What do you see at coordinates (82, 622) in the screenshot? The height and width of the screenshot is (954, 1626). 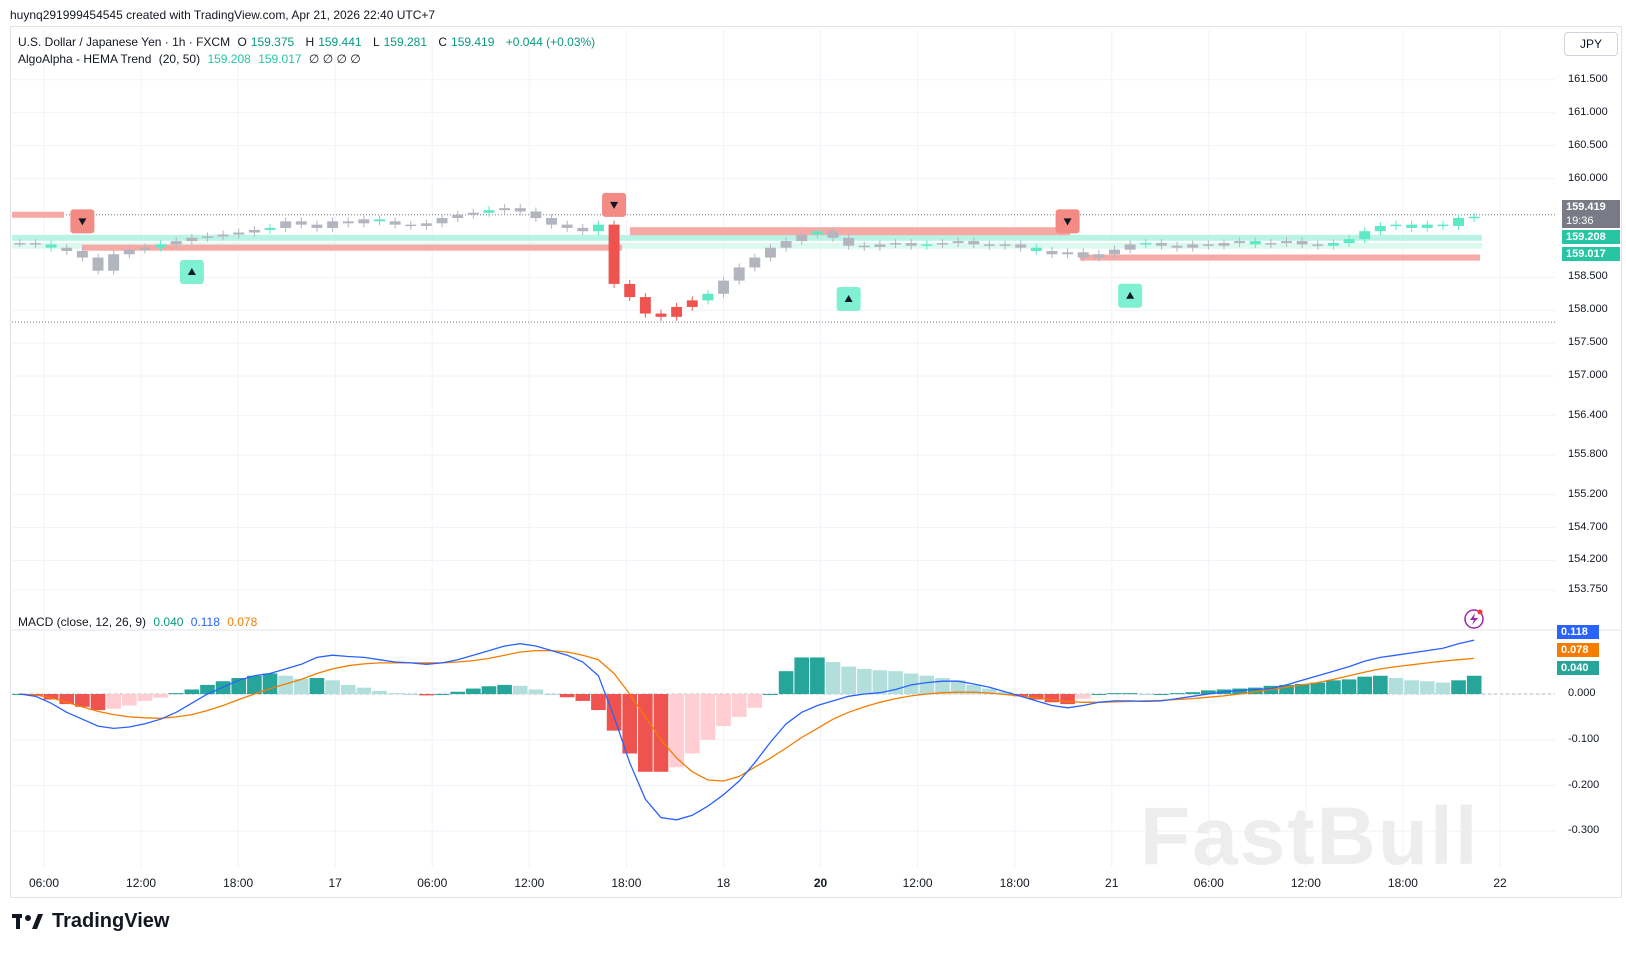 I see `macd-name: MACD (close, 12, 26, 9)` at bounding box center [82, 622].